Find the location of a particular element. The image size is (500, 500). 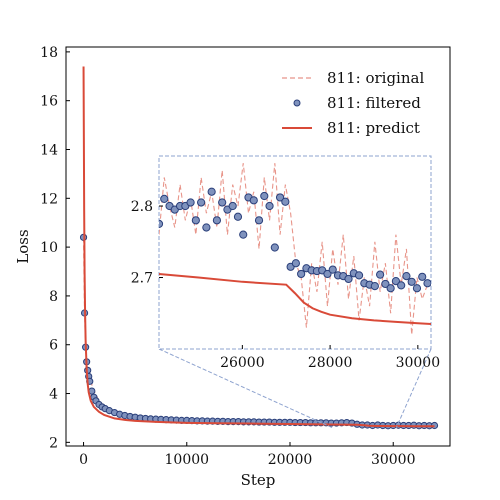

inset-connector-left is located at coordinates (245, 388).